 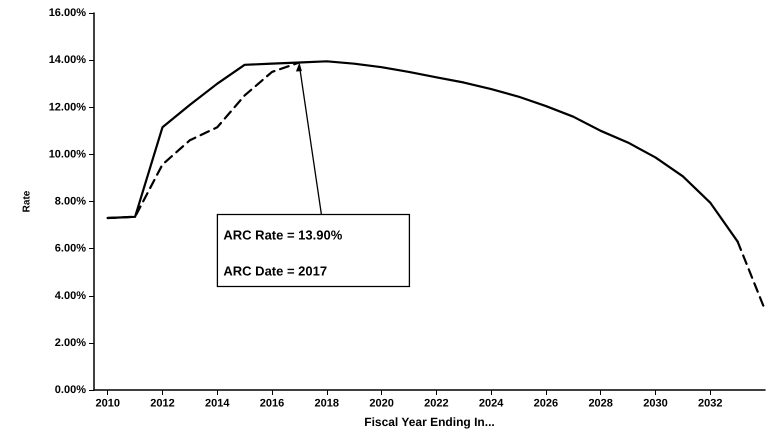 I want to click on x-tick-label: 2018, so click(x=327, y=404).